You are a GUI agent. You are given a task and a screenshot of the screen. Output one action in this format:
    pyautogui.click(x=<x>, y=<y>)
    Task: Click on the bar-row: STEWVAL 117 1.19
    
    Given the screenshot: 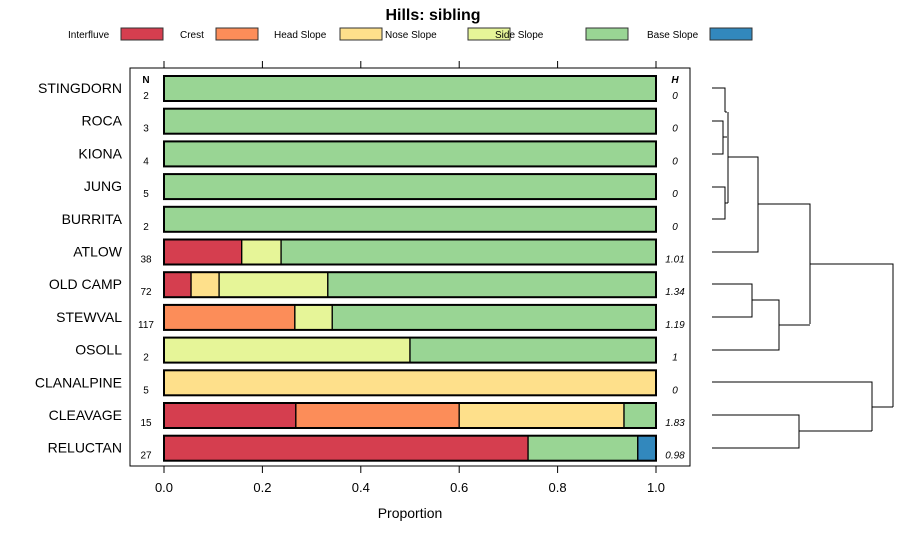 What is the action you would take?
    pyautogui.click(x=370, y=317)
    